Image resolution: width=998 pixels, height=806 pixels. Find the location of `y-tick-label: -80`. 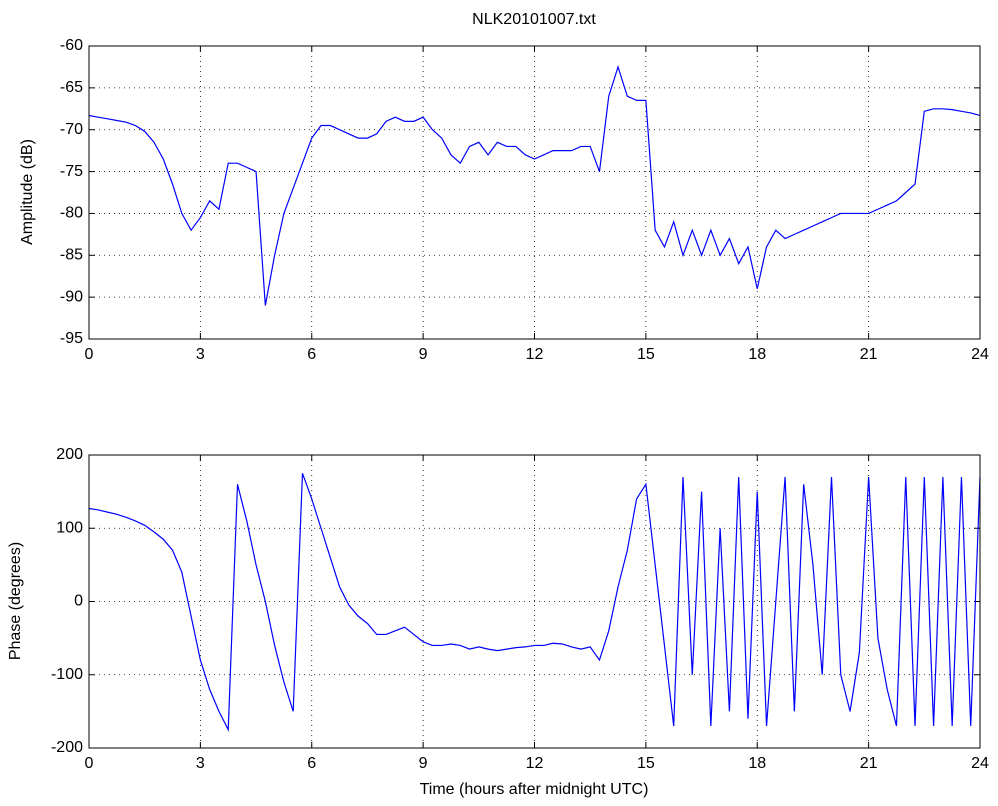

y-tick-label: -80 is located at coordinates (71, 213).